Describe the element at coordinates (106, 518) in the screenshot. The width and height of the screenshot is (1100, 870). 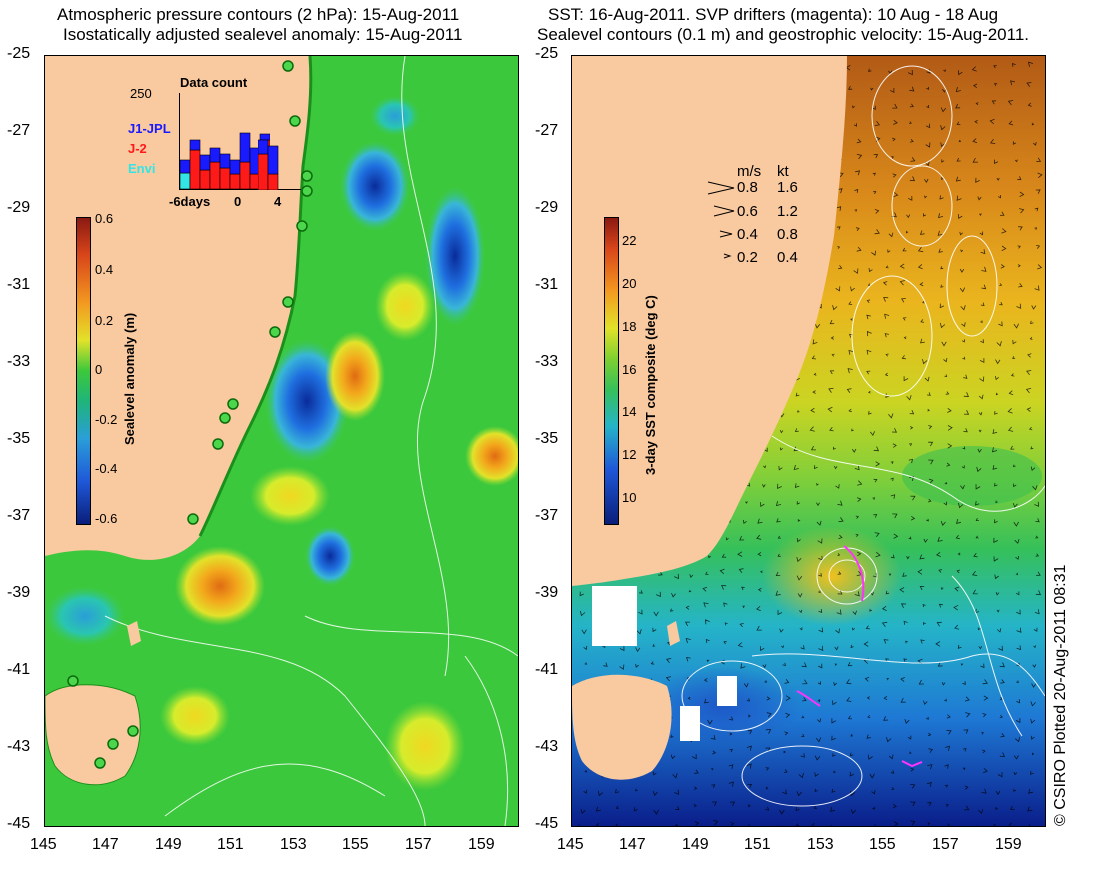
I see `colorbar-tick: -0.6` at that location.